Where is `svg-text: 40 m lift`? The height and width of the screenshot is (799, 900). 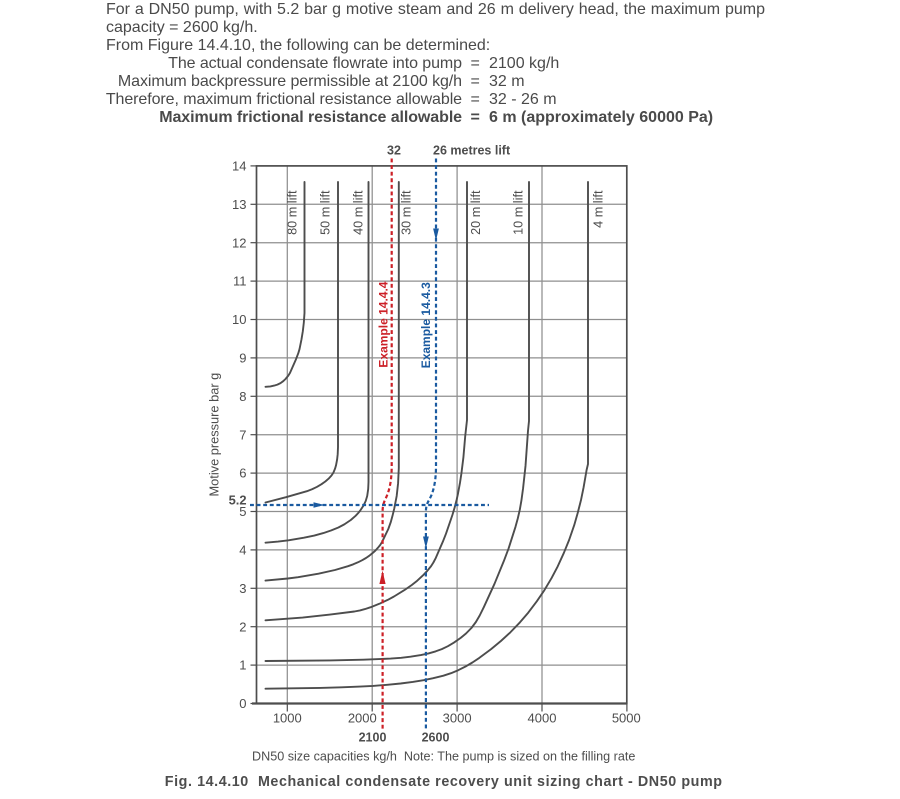
svg-text: 40 m lift is located at coordinates (359, 212).